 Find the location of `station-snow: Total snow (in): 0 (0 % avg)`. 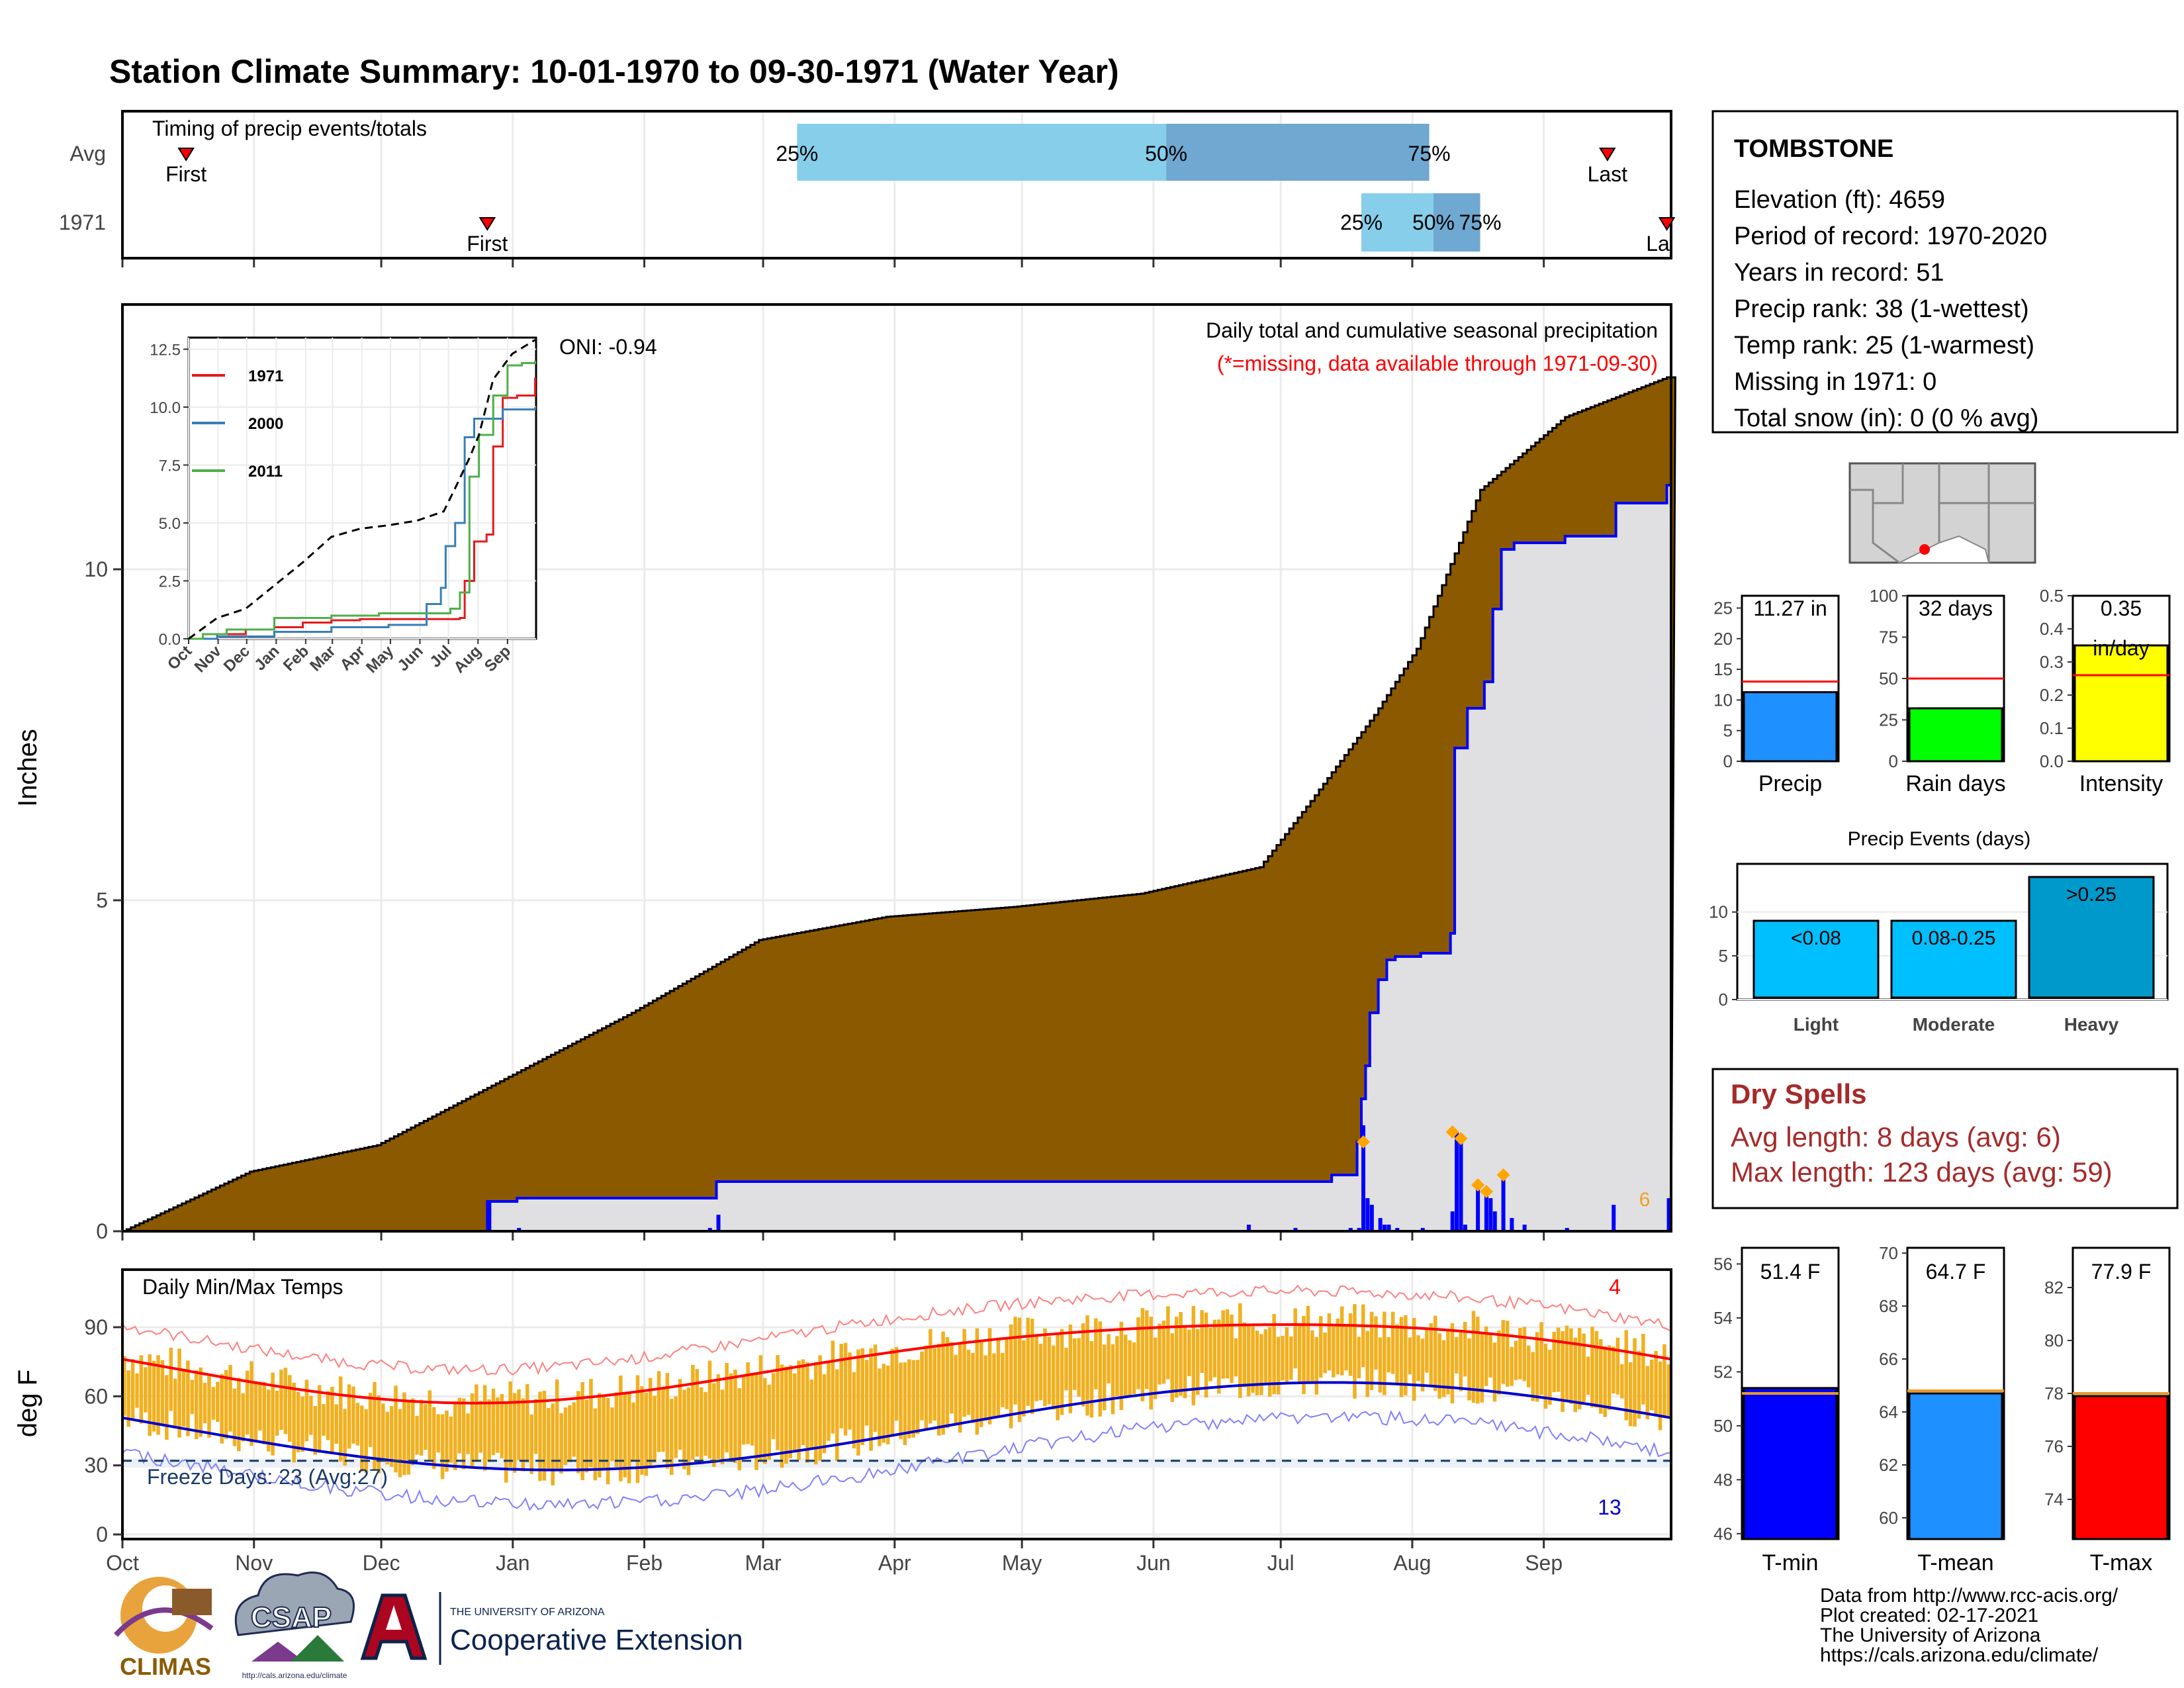

station-snow: Total snow (in): 0 (0 % avg) is located at coordinates (1886, 418).